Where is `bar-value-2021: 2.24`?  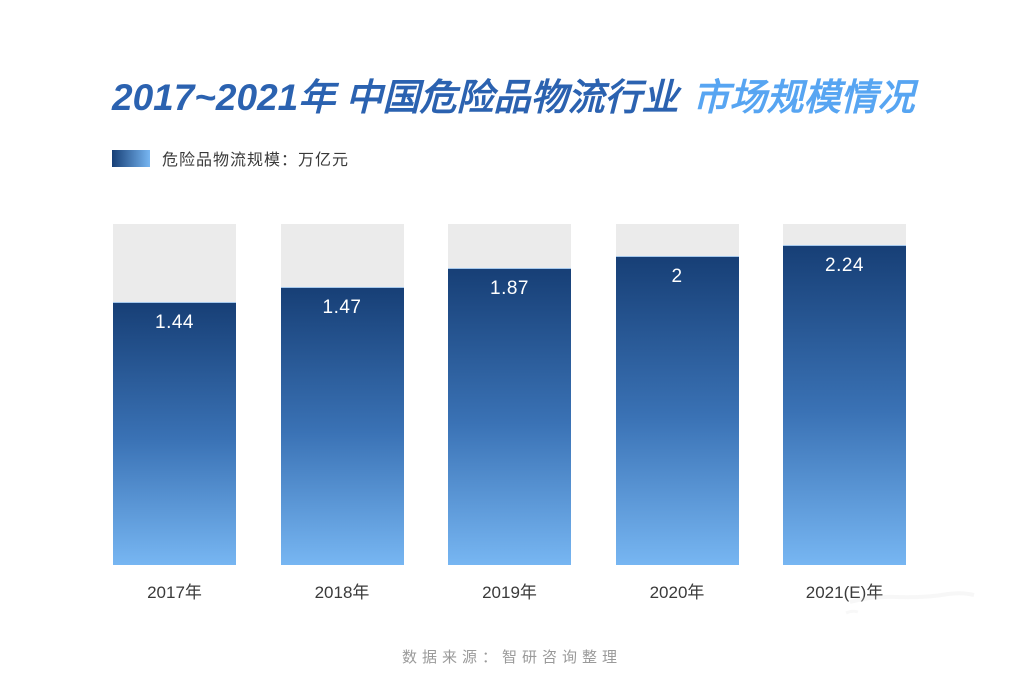 bar-value-2021: 2.24 is located at coordinates (844, 266).